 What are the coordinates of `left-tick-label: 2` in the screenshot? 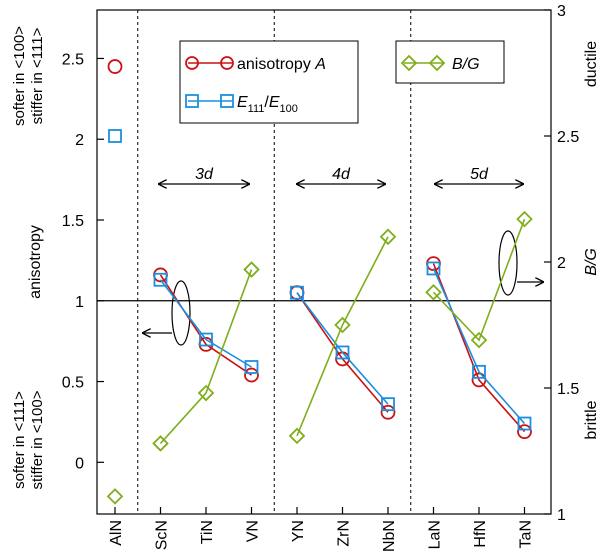 It's located at (79, 140).